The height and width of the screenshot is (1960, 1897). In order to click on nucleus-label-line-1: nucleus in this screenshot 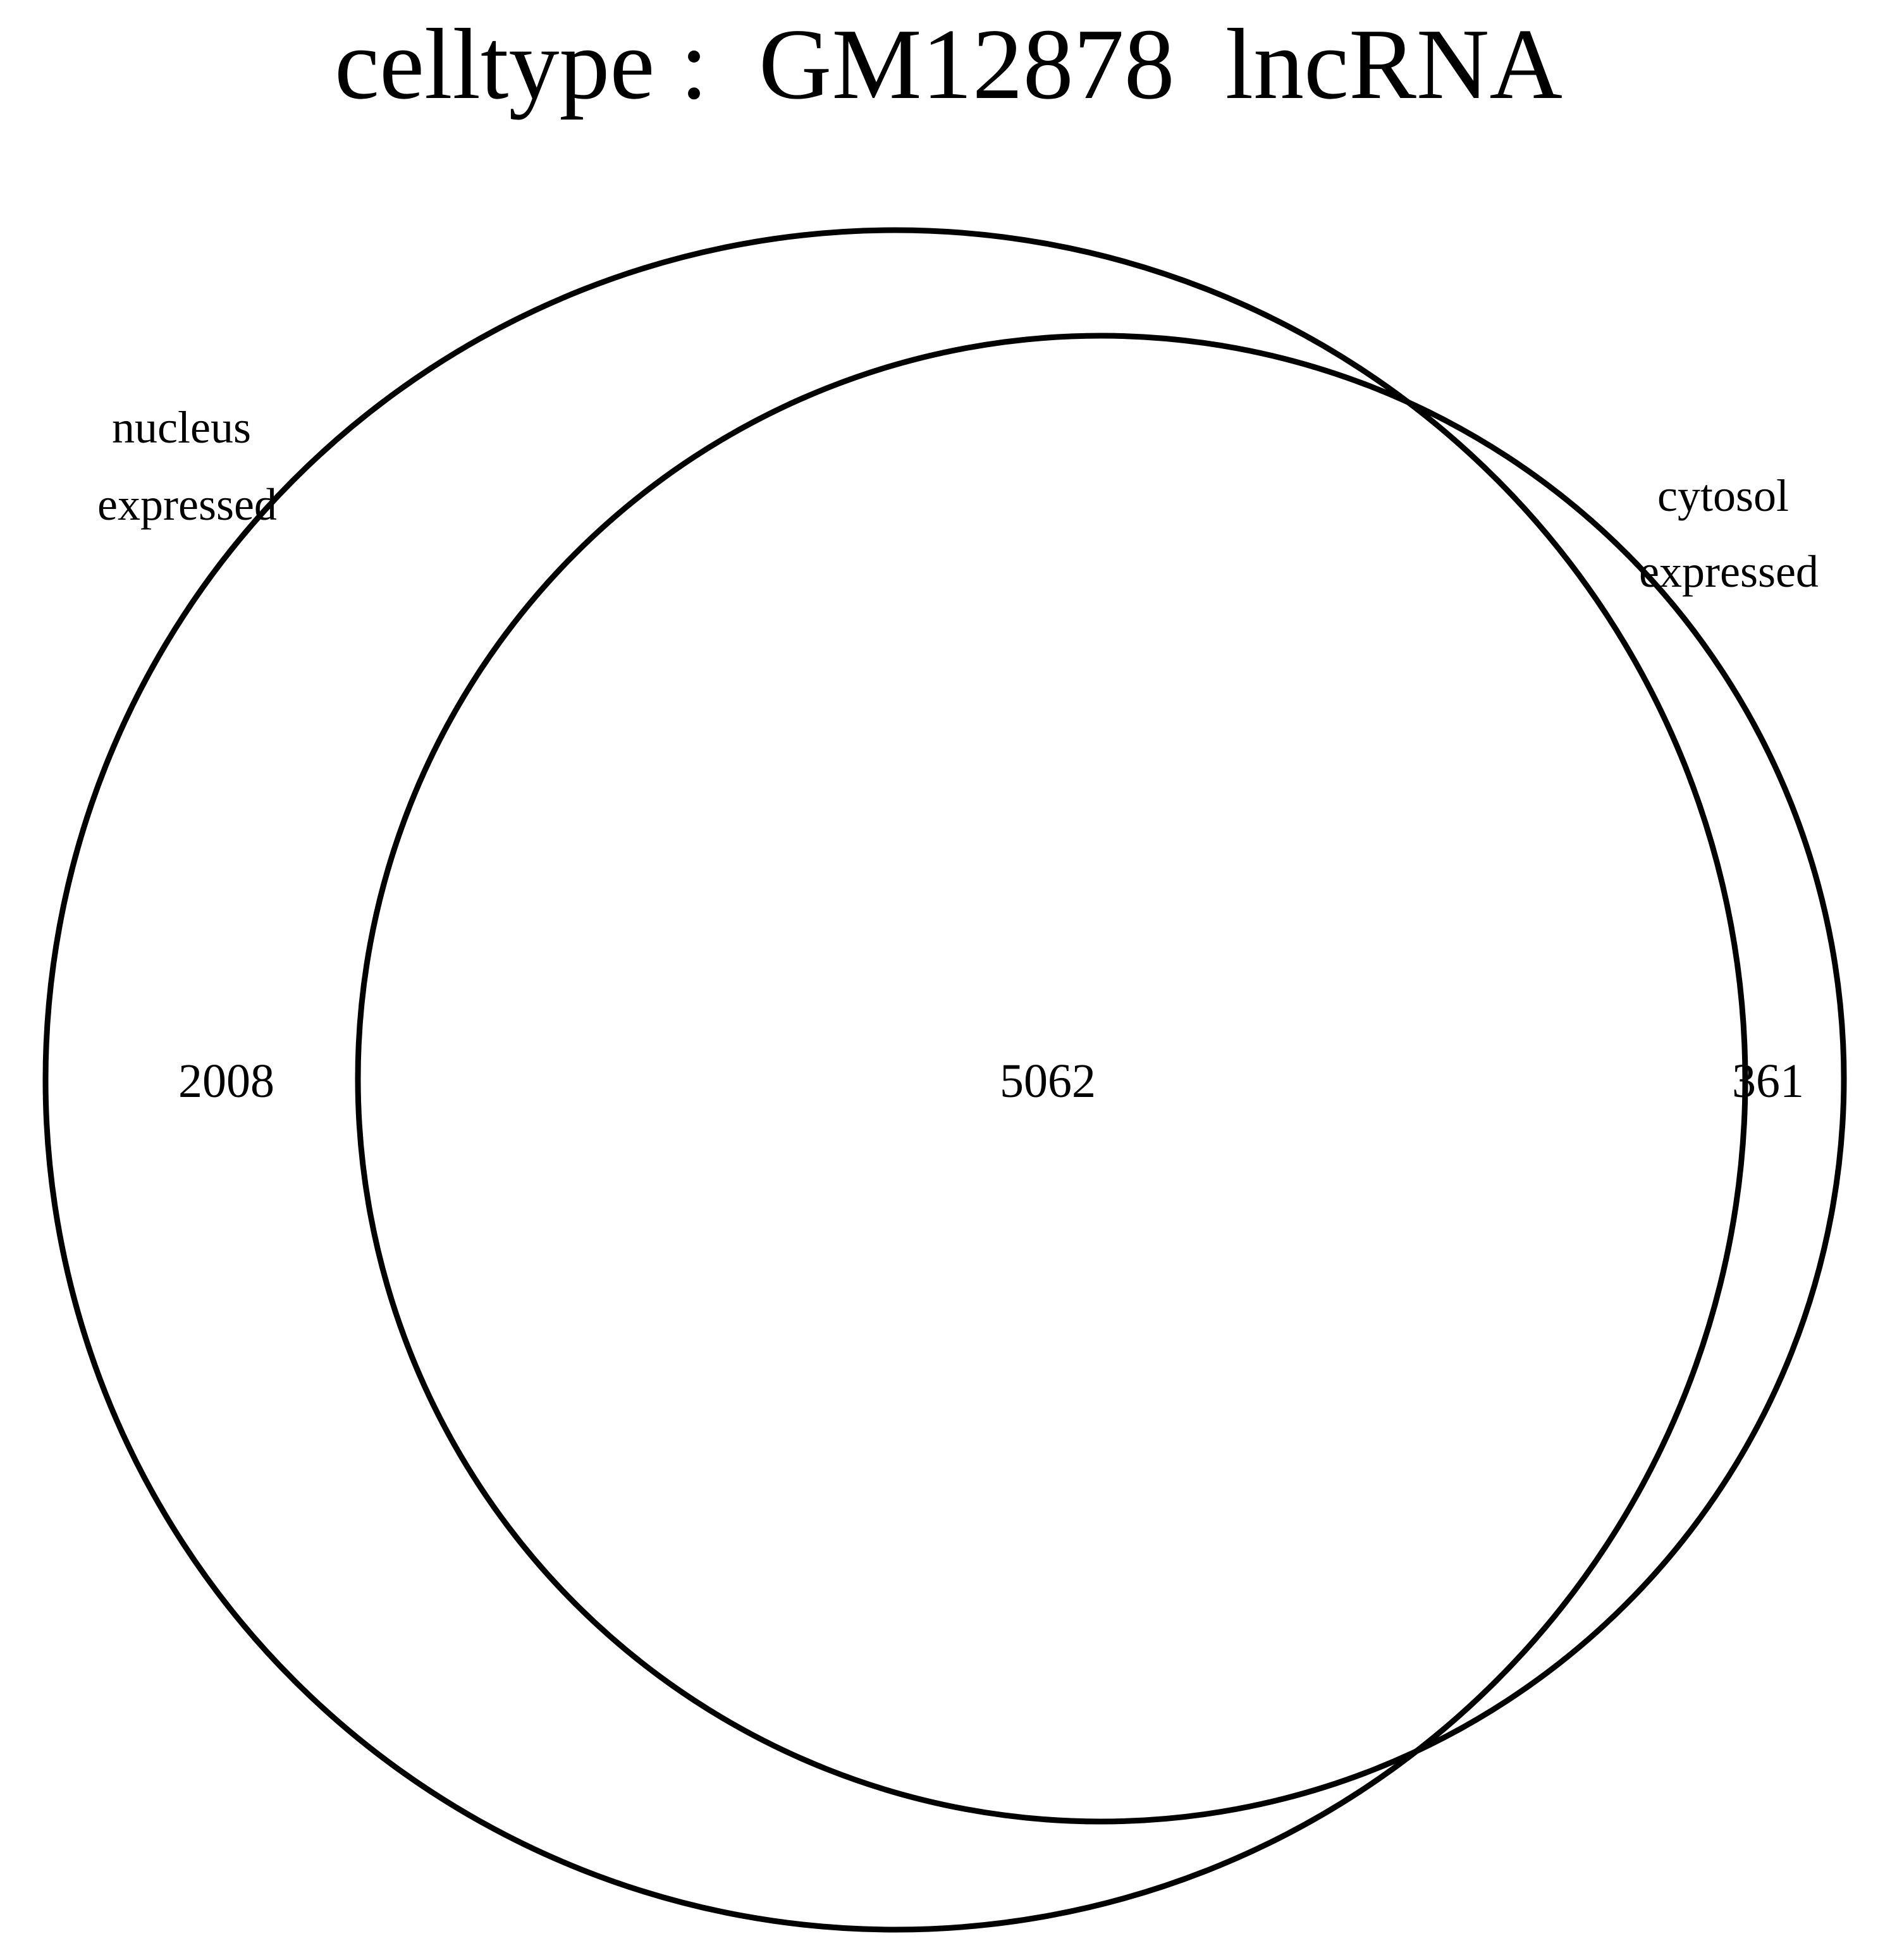, I will do `click(181, 427)`.